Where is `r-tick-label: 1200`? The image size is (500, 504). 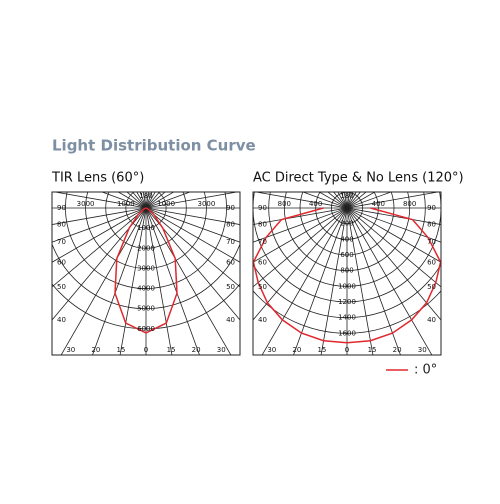
r-tick-label: 1200 is located at coordinates (347, 302).